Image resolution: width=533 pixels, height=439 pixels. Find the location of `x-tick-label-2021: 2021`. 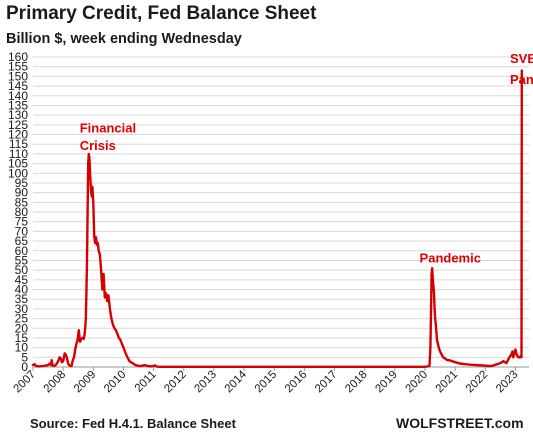

x-tick-label-2021: 2021 is located at coordinates (447, 382).